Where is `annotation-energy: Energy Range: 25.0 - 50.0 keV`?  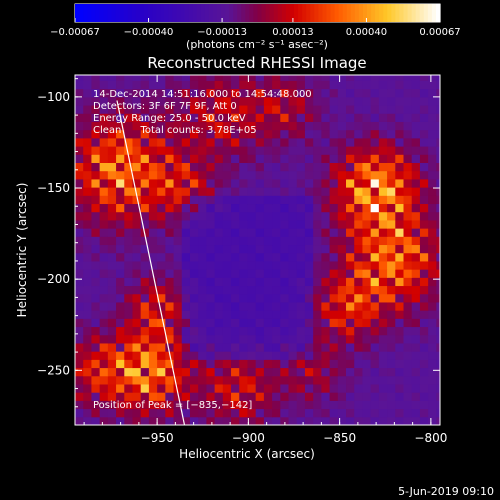
annotation-energy: Energy Range: 25.0 - 50.0 keV is located at coordinates (169, 118).